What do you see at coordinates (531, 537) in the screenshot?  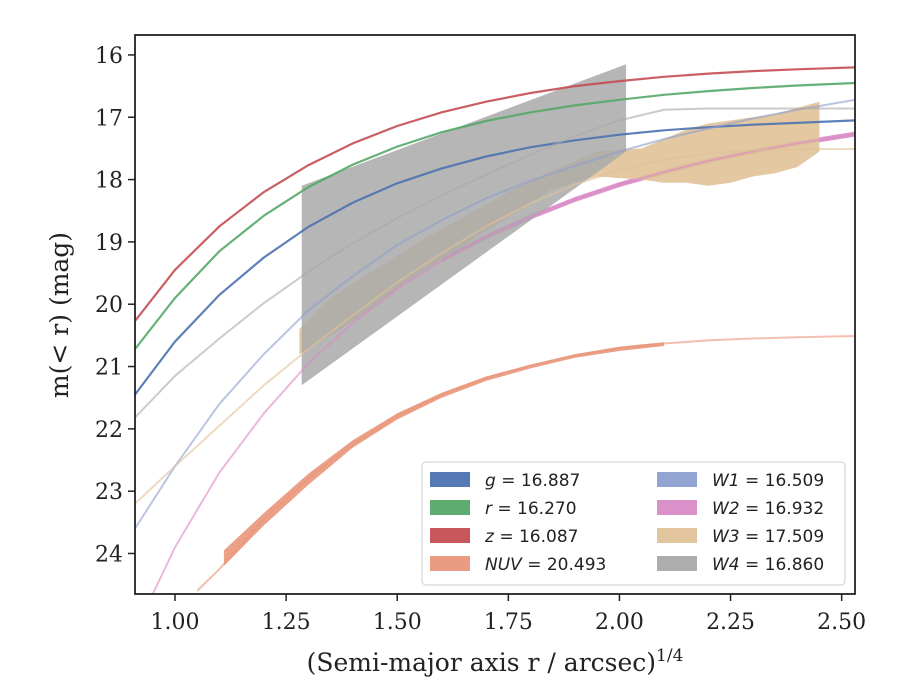 I see `legend-label-z: z = 16.087` at bounding box center [531, 537].